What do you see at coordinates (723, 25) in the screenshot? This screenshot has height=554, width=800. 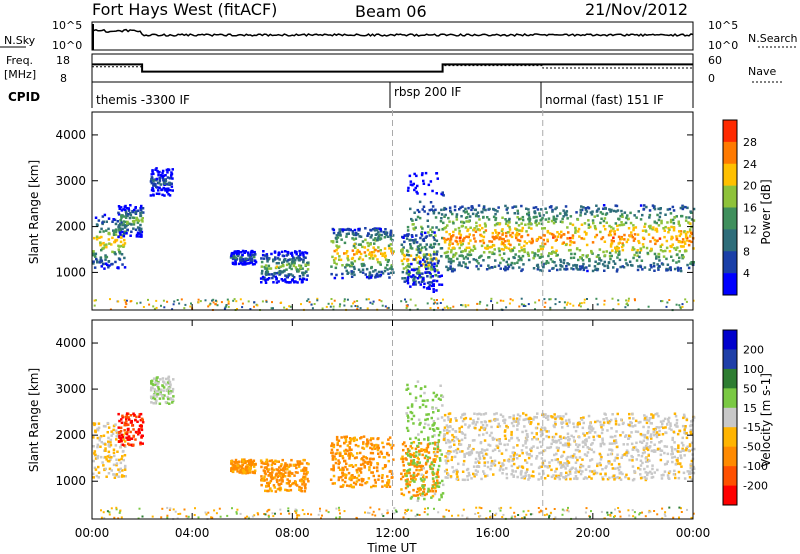 I see `noise-right-tick-top: 10^5` at bounding box center [723, 25].